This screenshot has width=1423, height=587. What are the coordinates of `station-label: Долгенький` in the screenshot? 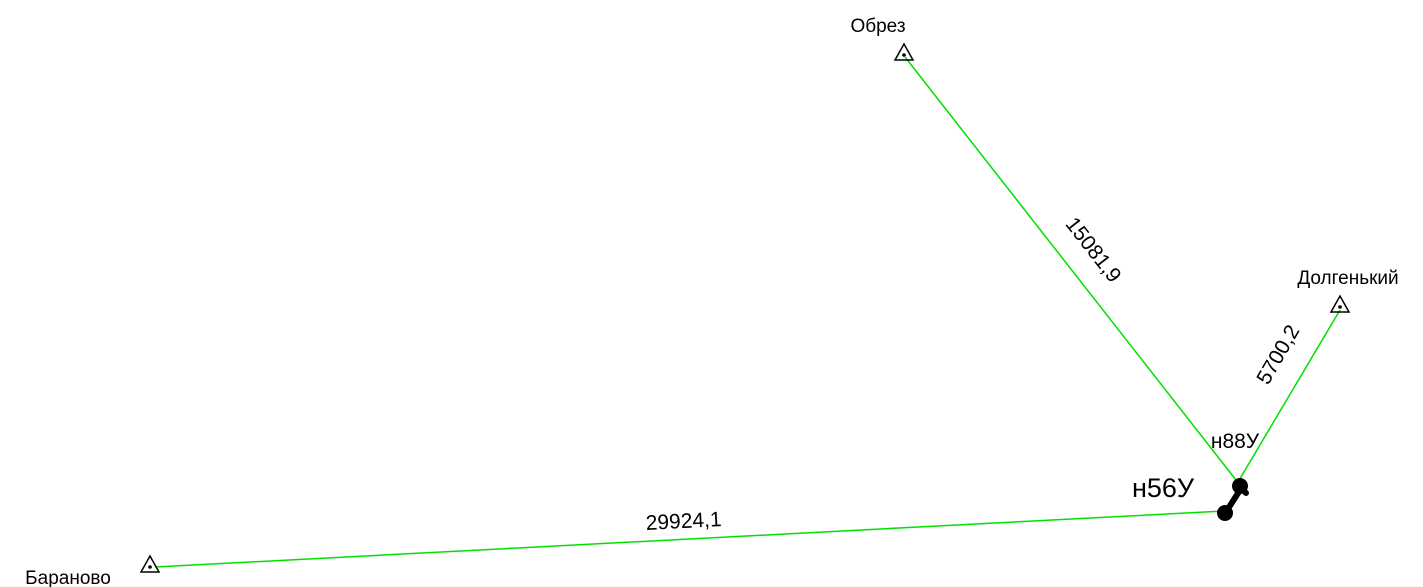 It's located at (1347, 278).